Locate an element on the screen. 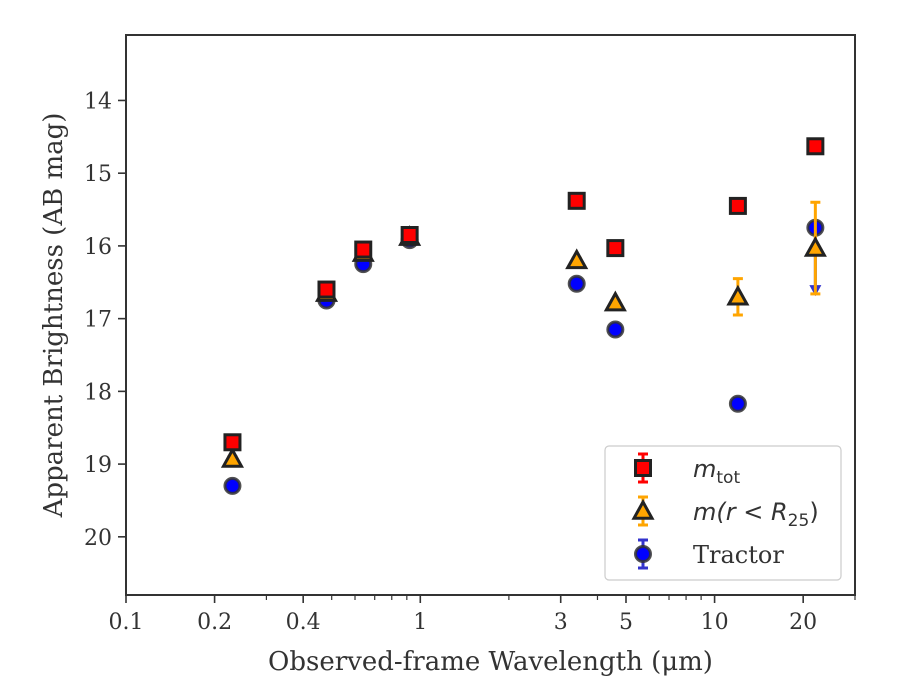 The height and width of the screenshot is (700, 900). legend-label-subscript: 25 is located at coordinates (799, 521).